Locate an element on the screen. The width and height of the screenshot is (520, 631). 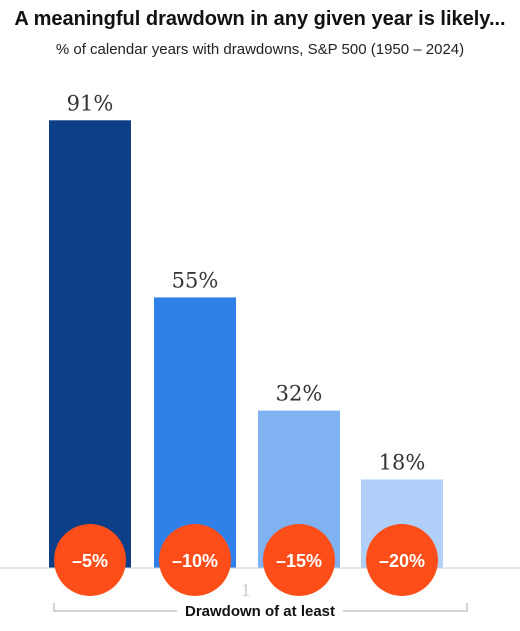
xaxis-label-container: Drawdown of at least is located at coordinates (260, 612).